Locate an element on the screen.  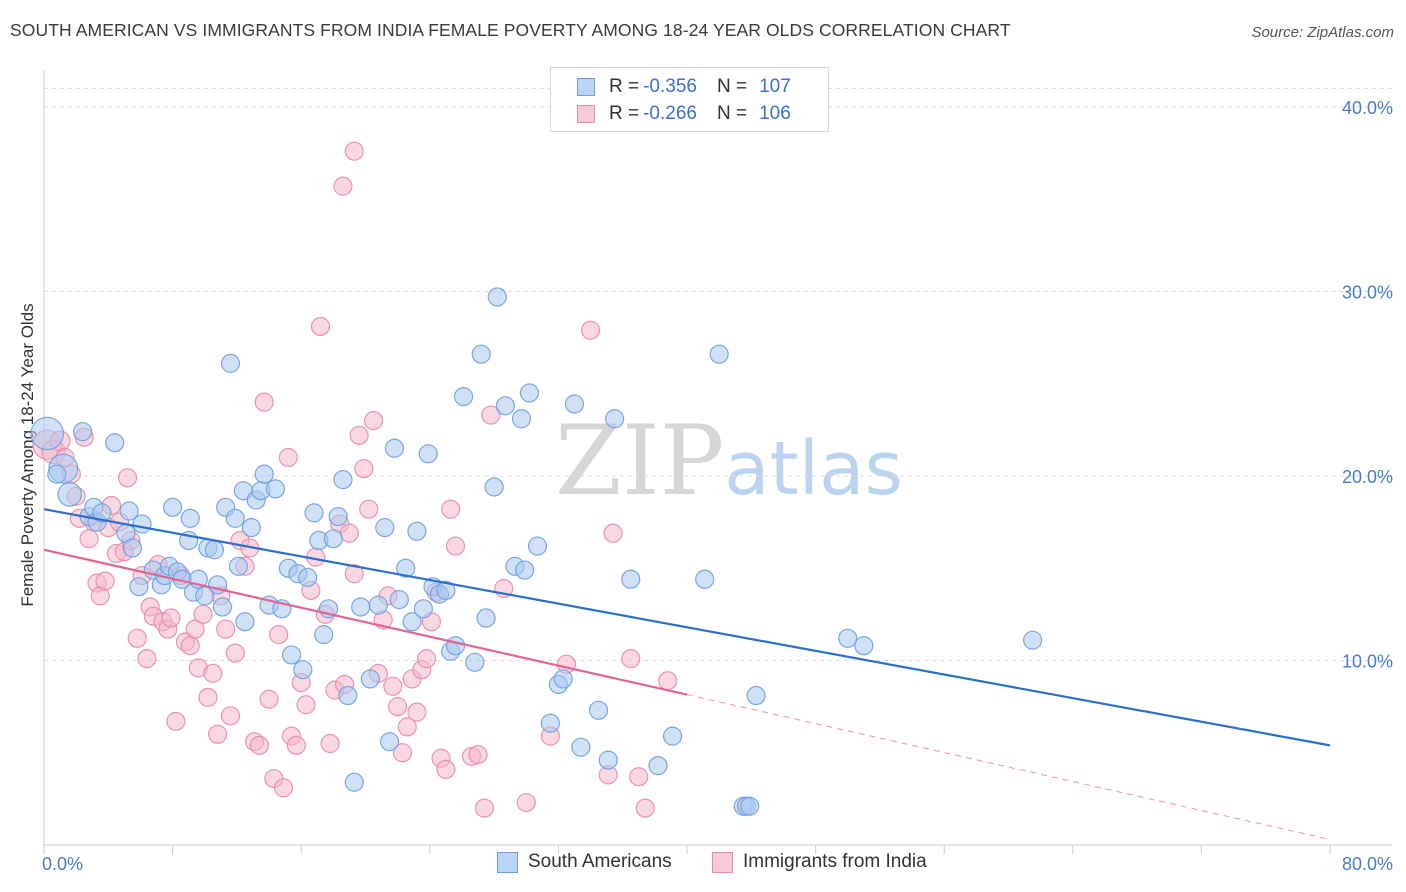
legend-r-label: R = is located at coordinates (624, 86).